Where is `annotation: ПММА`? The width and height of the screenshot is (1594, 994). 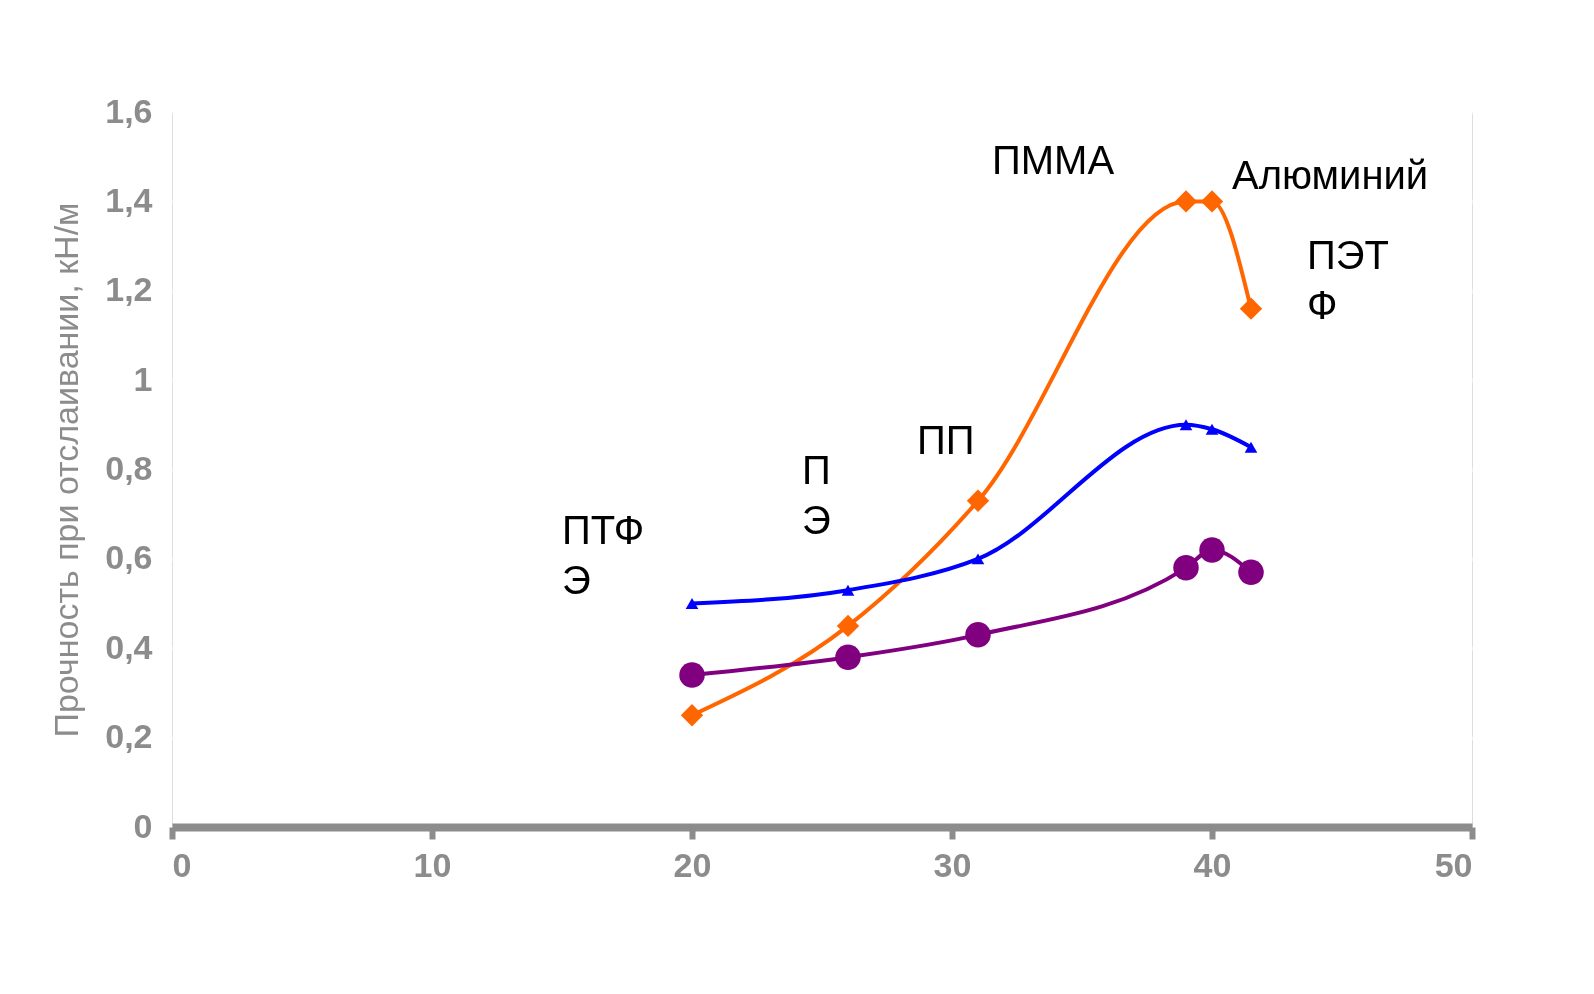
annotation: ПММА is located at coordinates (1053, 160).